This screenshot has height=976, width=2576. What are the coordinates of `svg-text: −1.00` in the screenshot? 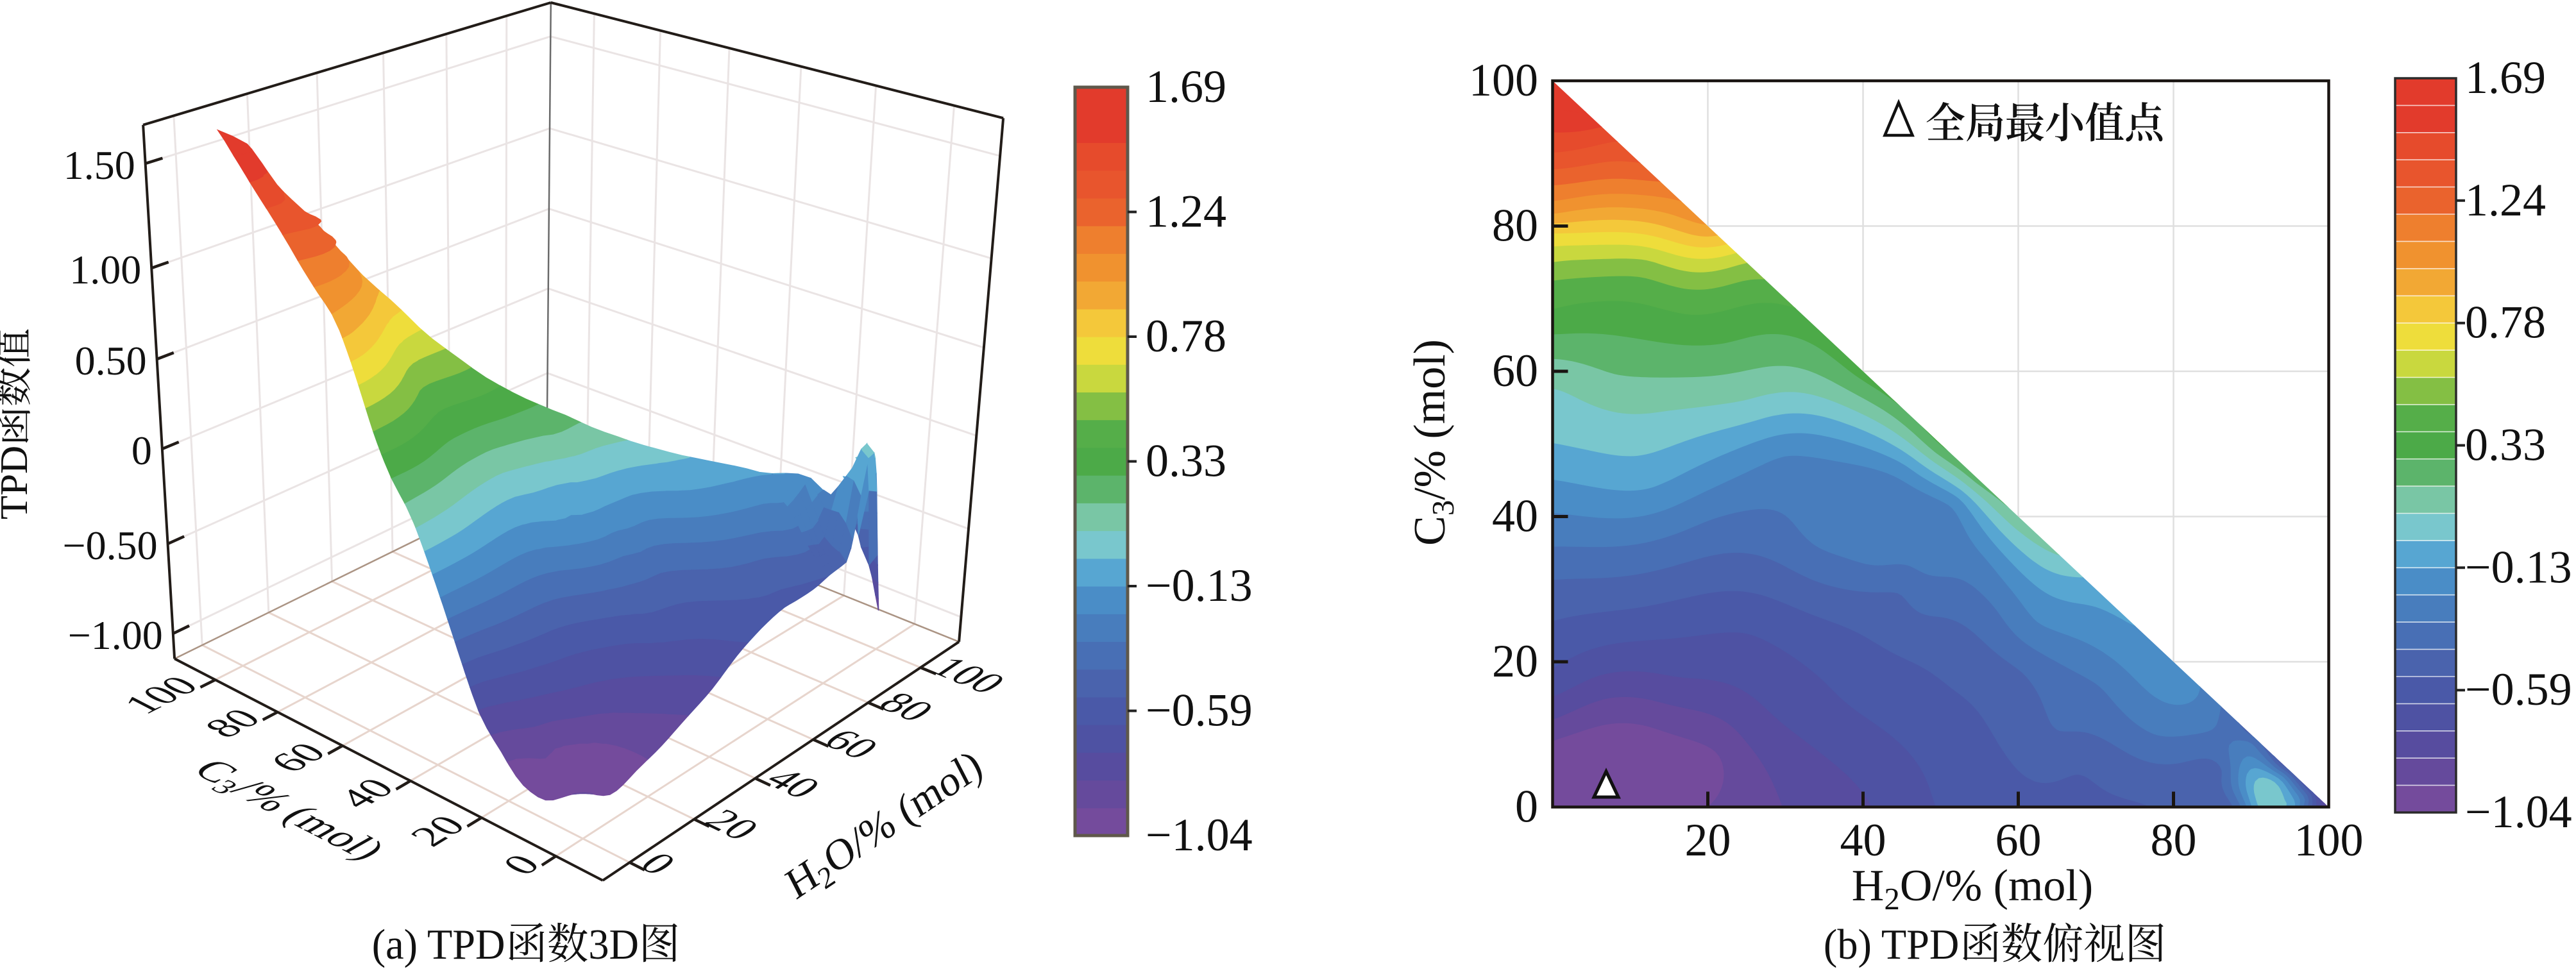 It's located at (115, 635).